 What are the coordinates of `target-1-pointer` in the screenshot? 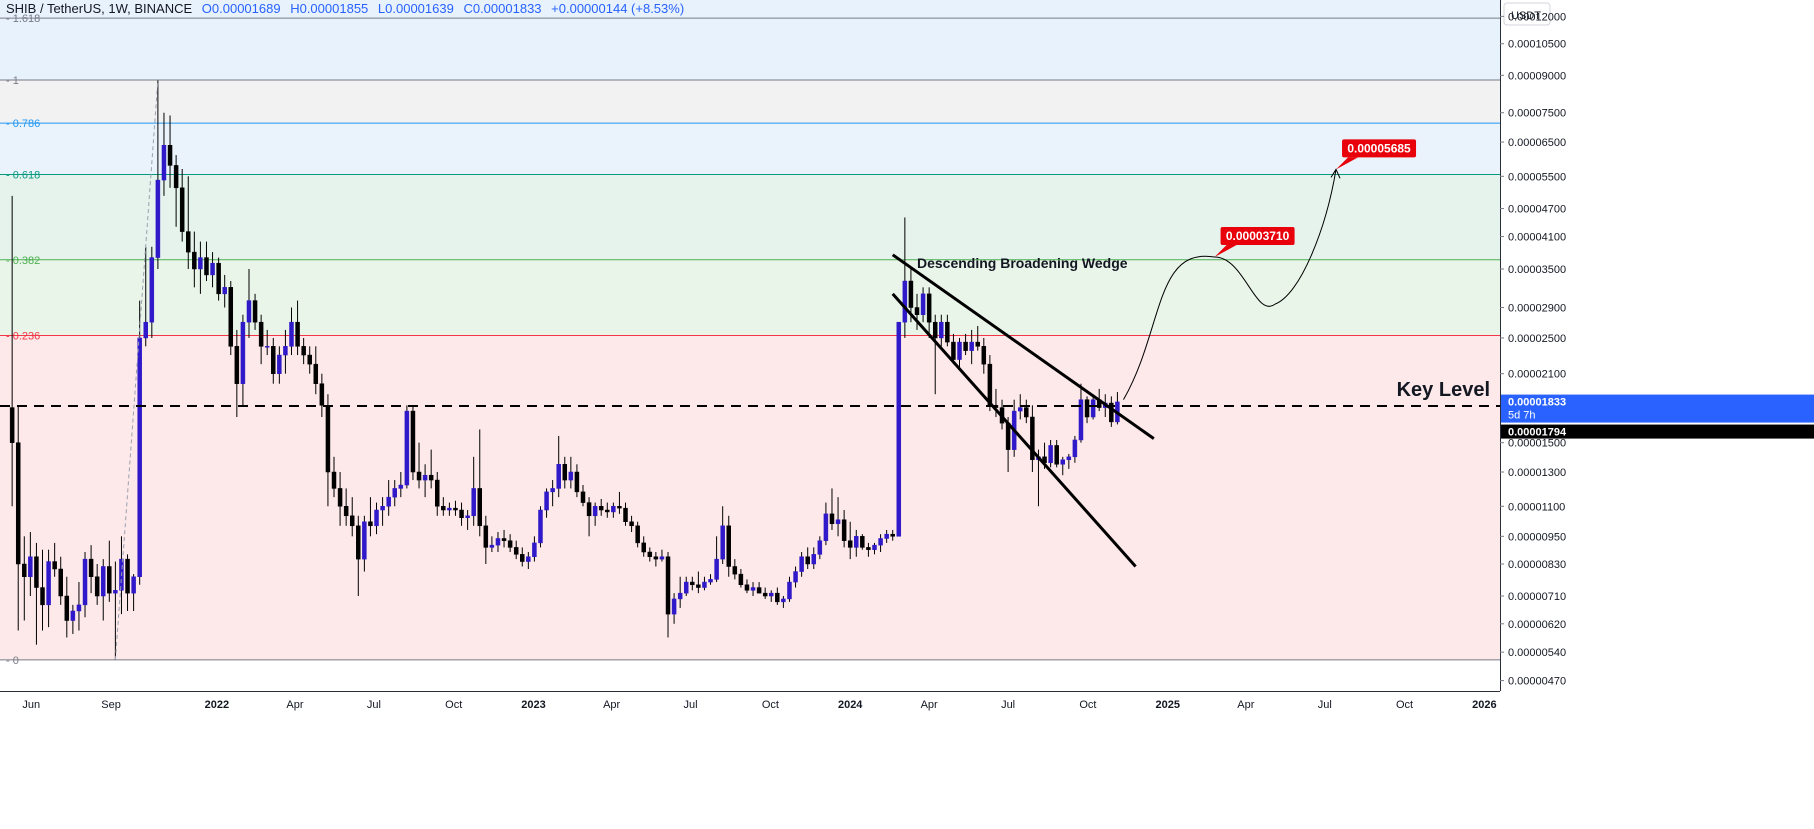 It's located at (1225, 251).